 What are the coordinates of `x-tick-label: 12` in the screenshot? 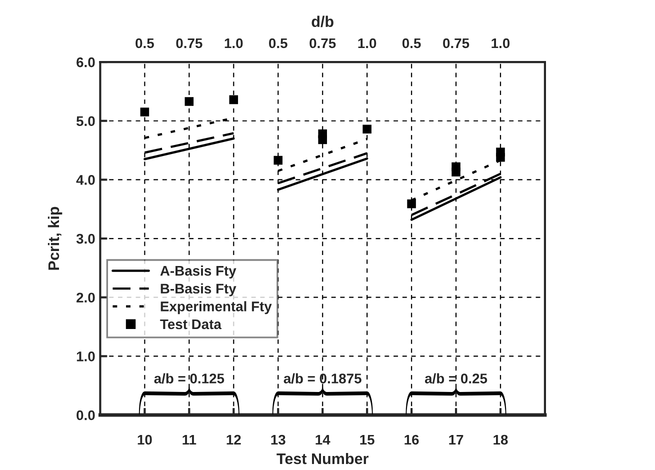 It's located at (233, 439).